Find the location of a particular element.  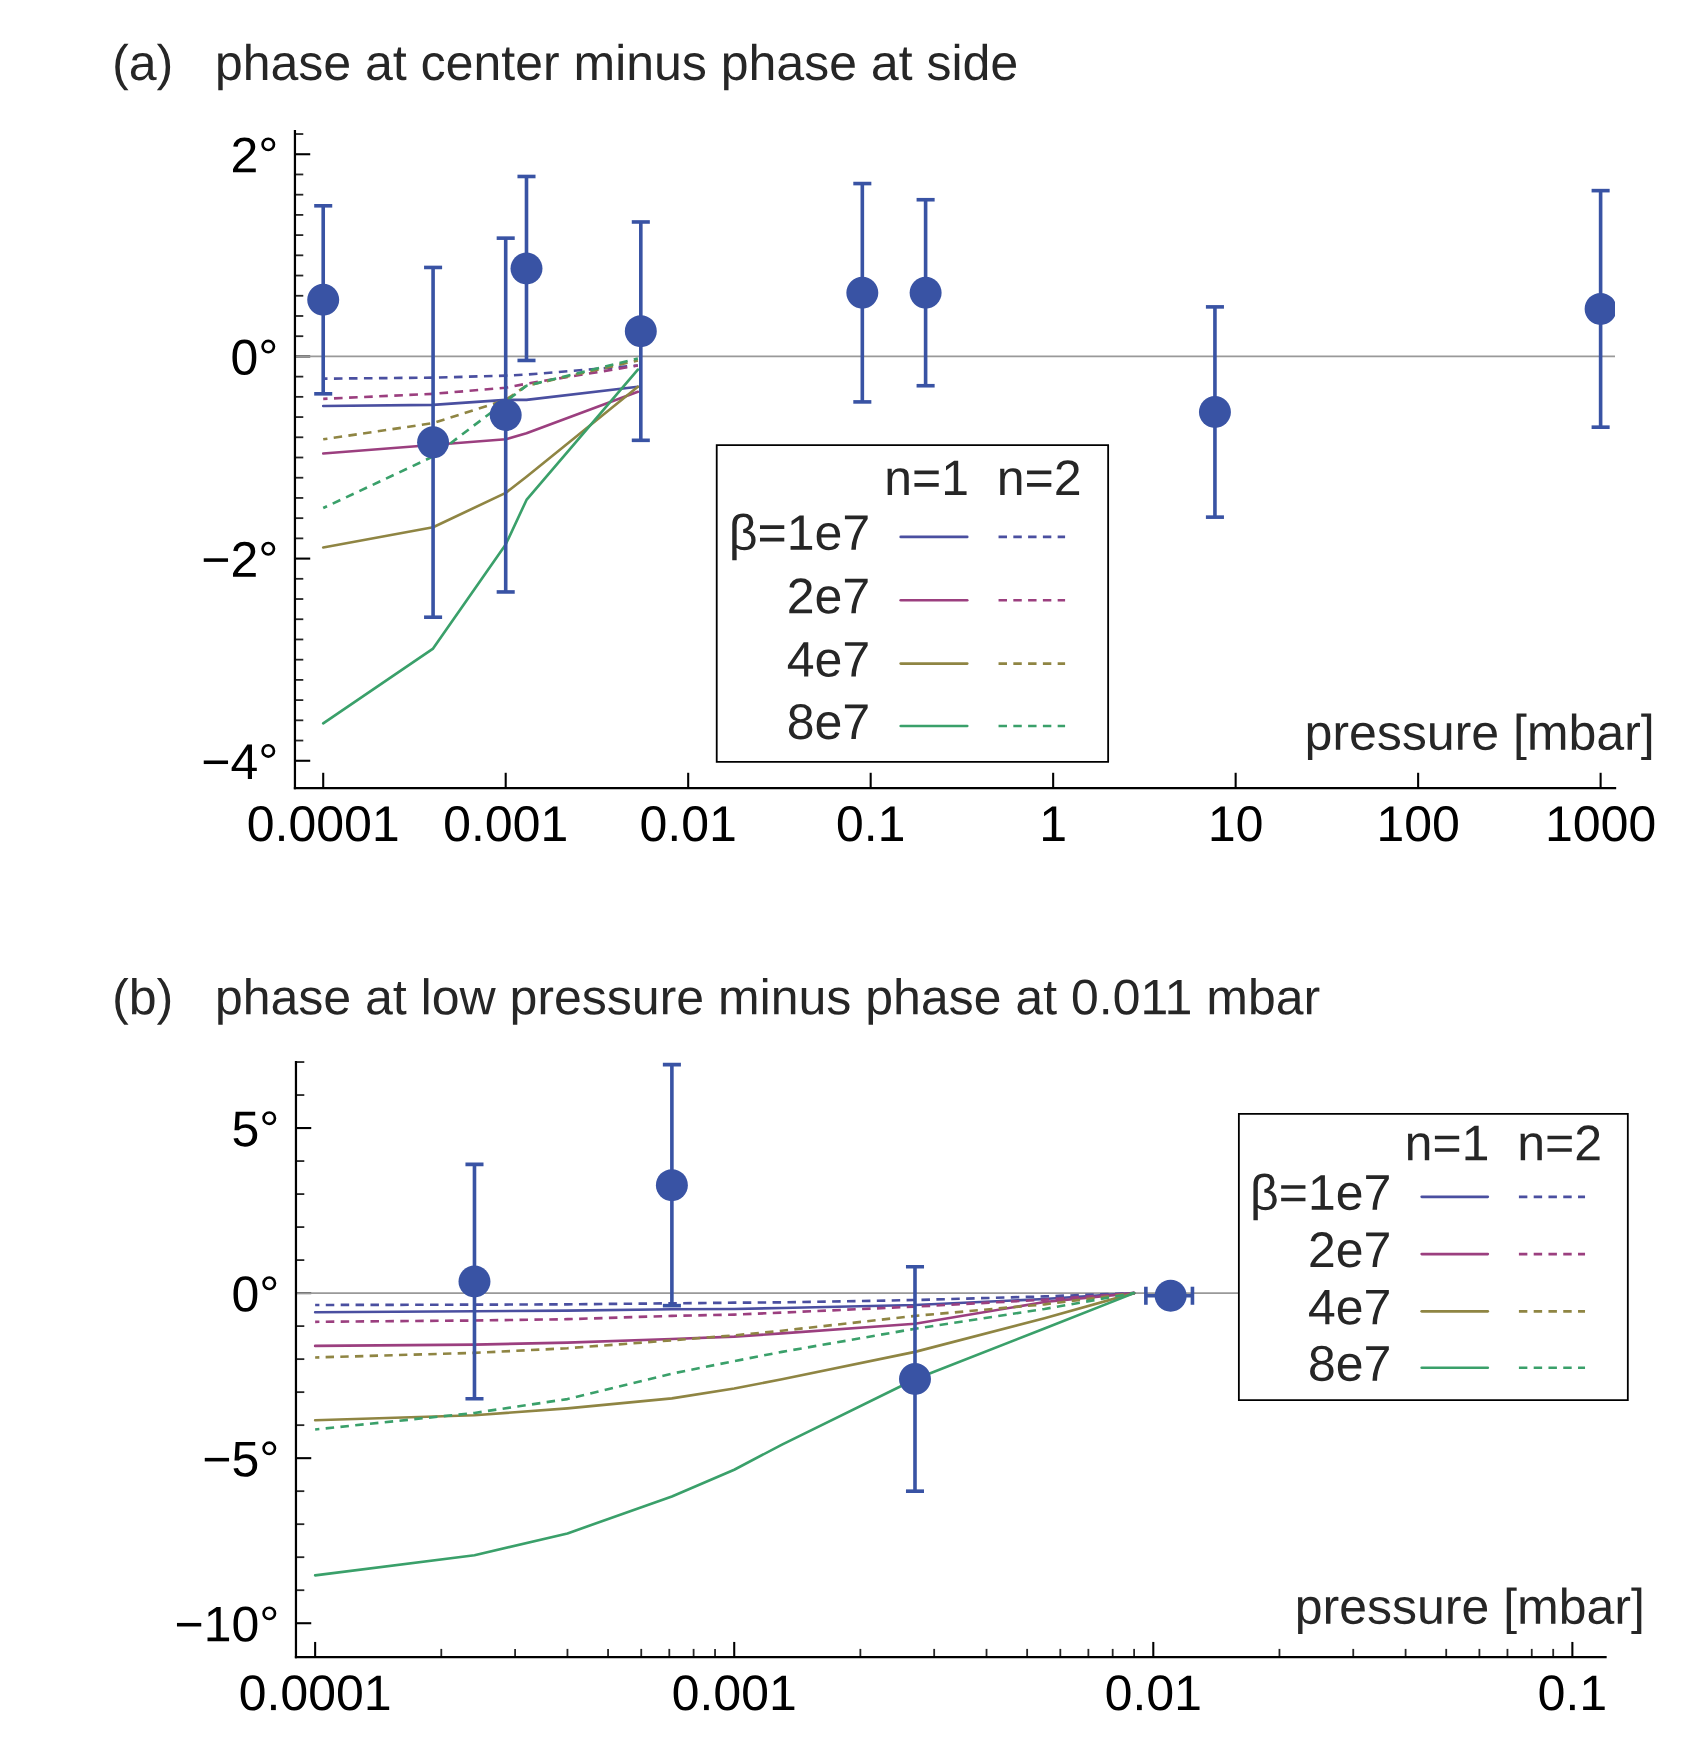

y-tick-label: −5° is located at coordinates (240, 1459).